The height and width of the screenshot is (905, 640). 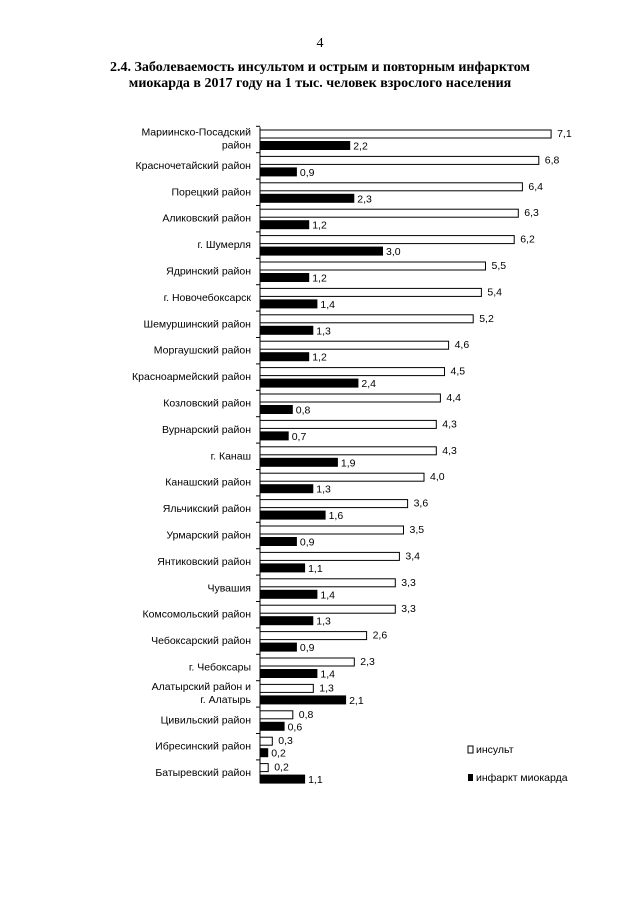 I want to click on legend-swatch-stroke, so click(x=470, y=749).